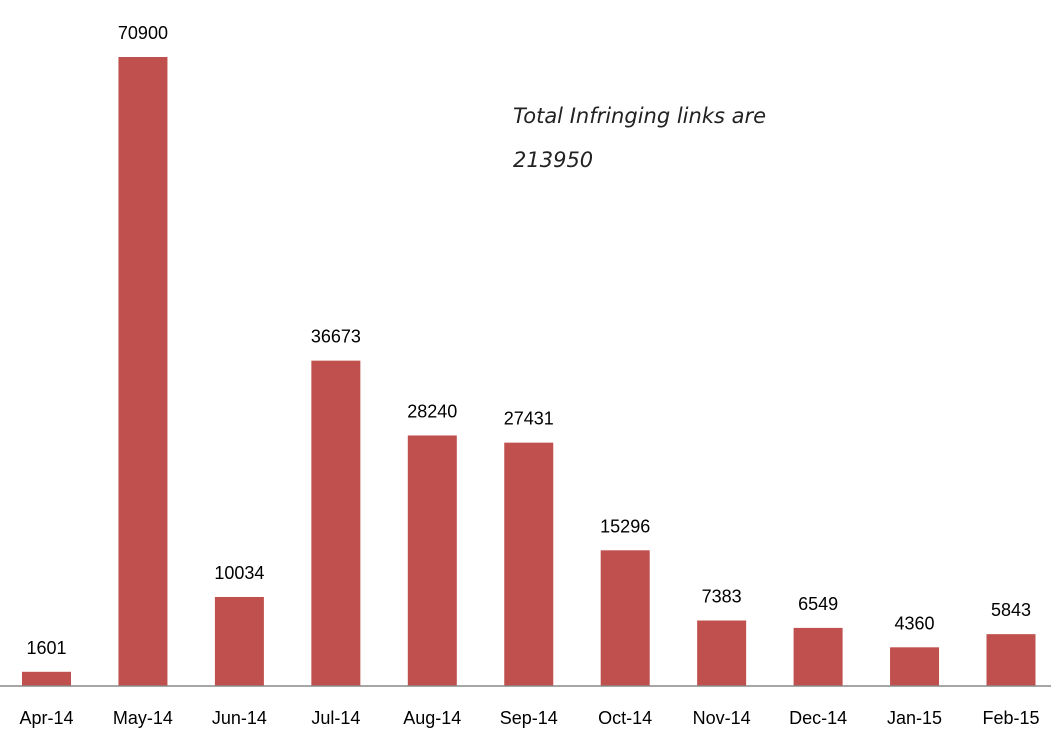  What do you see at coordinates (914, 718) in the screenshot?
I see `x-tick-label: Jan-15` at bounding box center [914, 718].